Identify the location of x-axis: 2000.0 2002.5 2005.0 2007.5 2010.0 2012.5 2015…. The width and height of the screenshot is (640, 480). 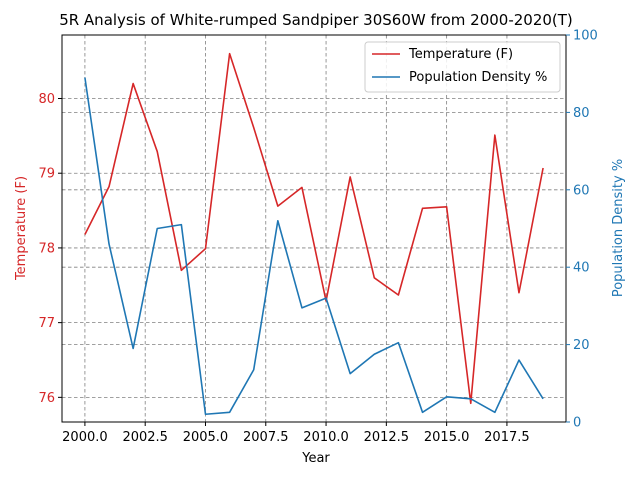
(296, 433).